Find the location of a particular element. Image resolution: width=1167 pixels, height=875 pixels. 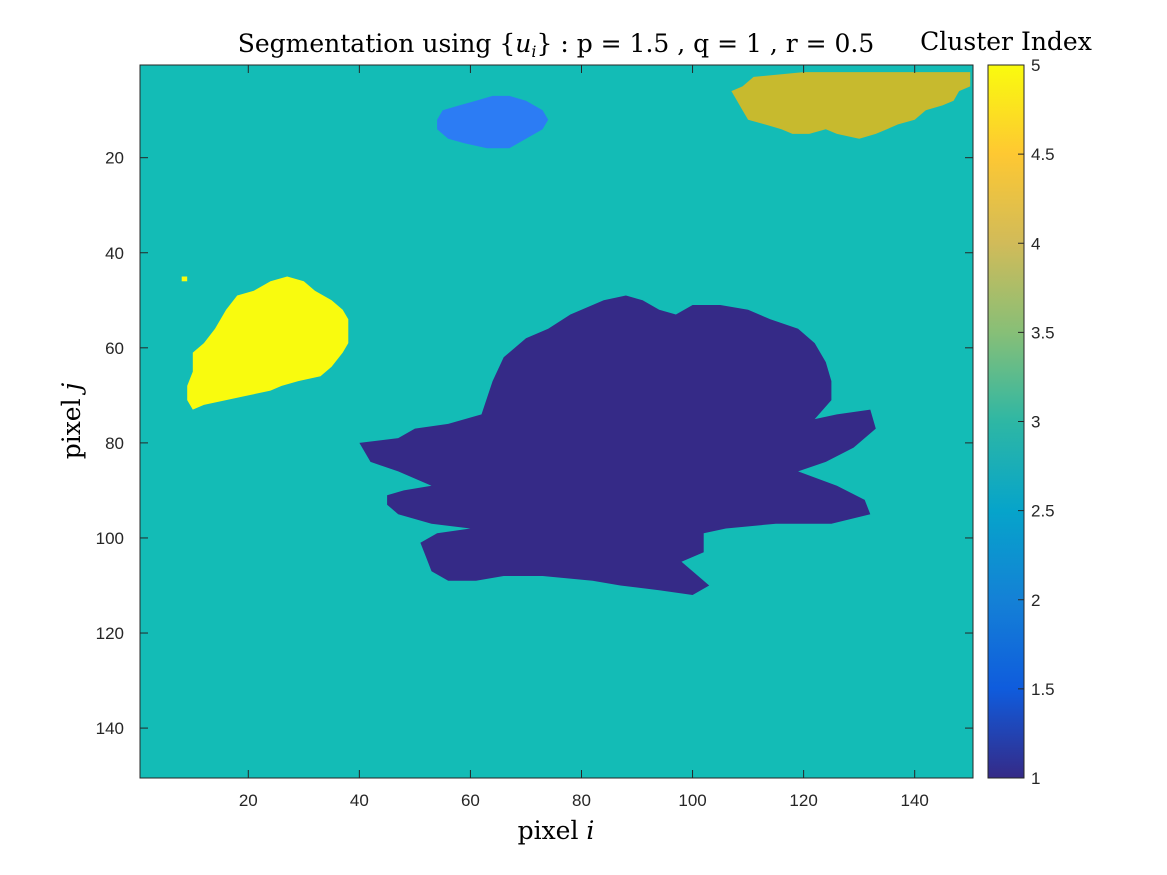

title-set-open: { is located at coordinates (507, 43).